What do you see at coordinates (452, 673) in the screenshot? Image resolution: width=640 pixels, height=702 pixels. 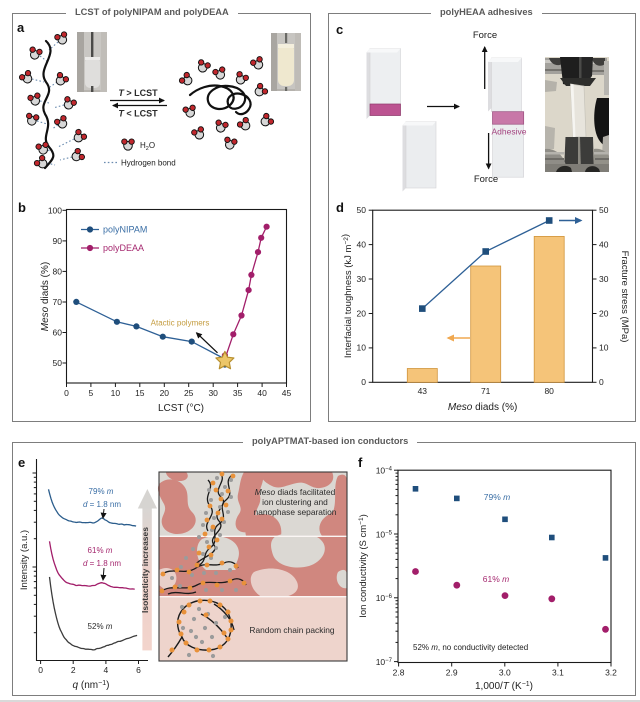 I see `svg-text: 2.9` at bounding box center [452, 673].